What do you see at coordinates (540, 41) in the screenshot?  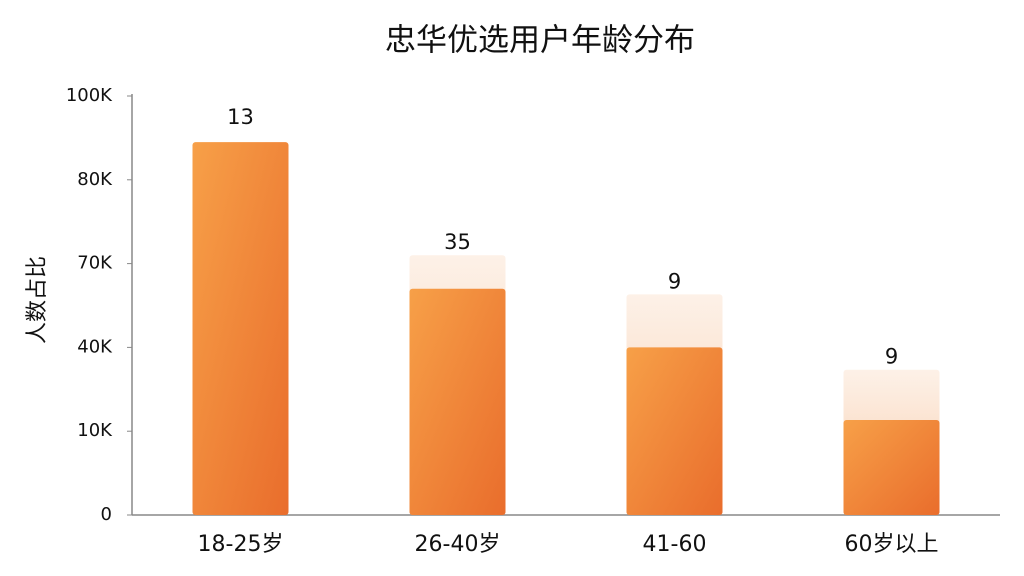 I see `chart-title: 忠华优选用户年龄分布` at bounding box center [540, 41].